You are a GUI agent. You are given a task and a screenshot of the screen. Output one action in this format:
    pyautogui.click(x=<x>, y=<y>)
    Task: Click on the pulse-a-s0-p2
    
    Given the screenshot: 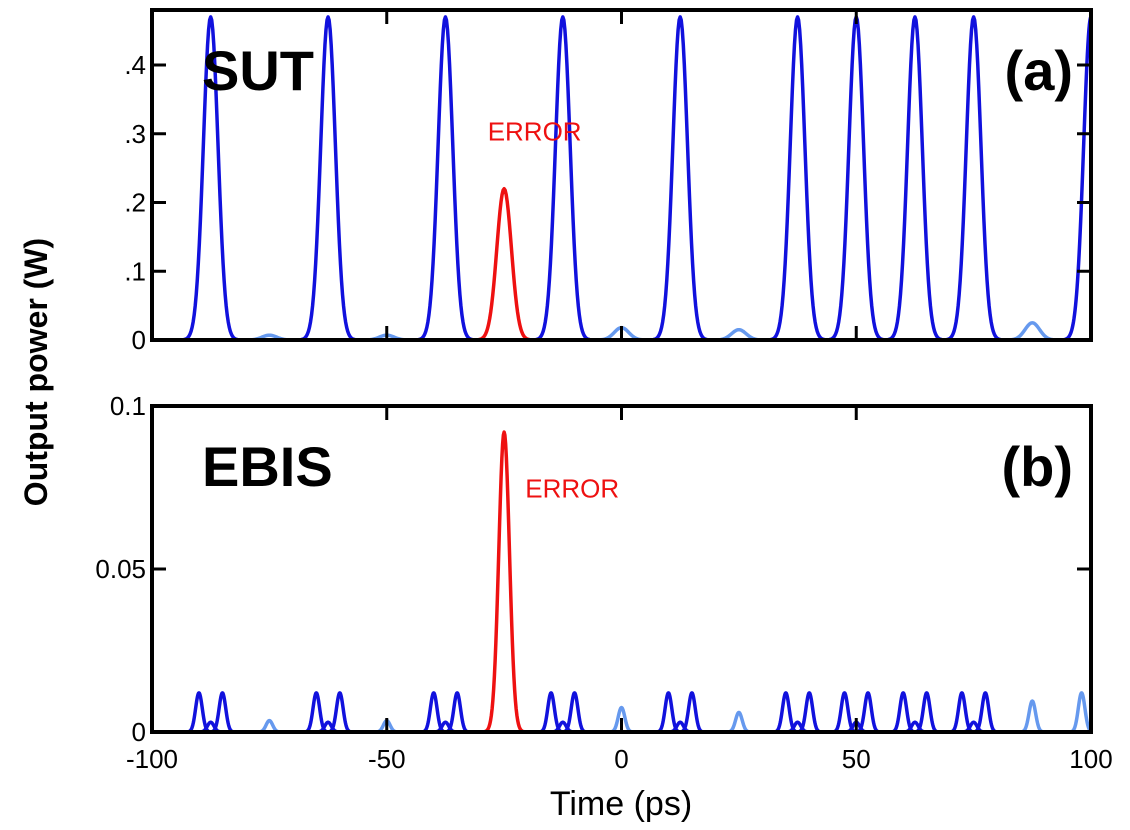 What is the action you would take?
    pyautogui.click(x=445, y=178)
    